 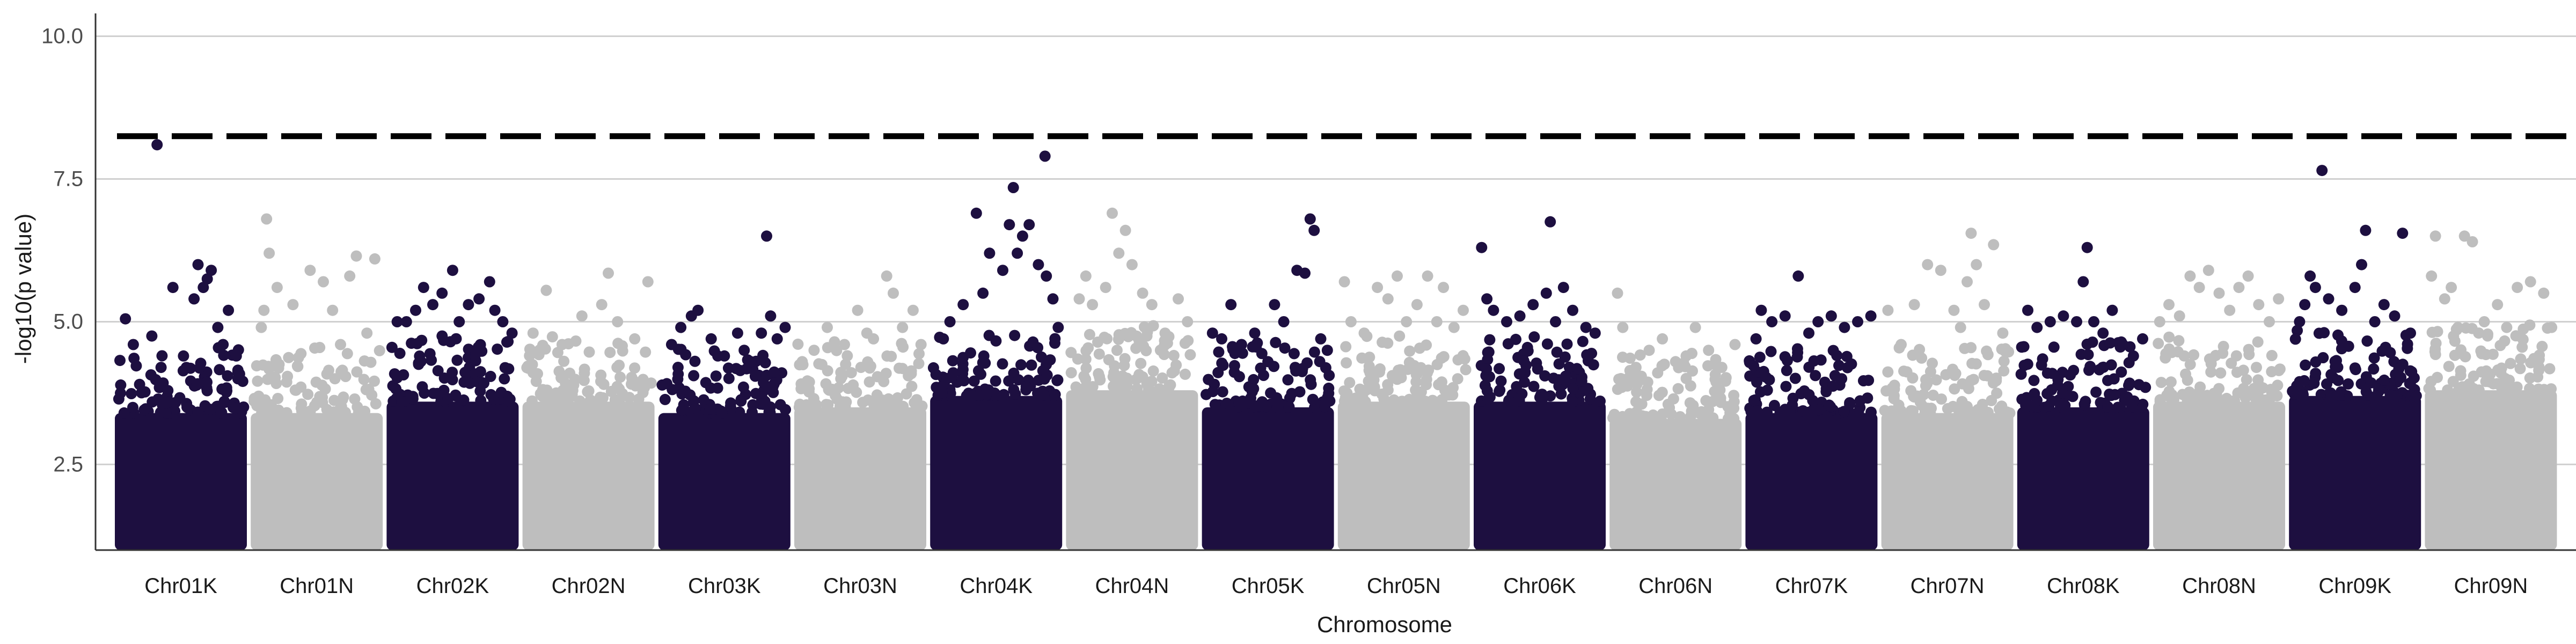 What do you see at coordinates (62, 36) in the screenshot?
I see `y-tick-label: 10.0` at bounding box center [62, 36].